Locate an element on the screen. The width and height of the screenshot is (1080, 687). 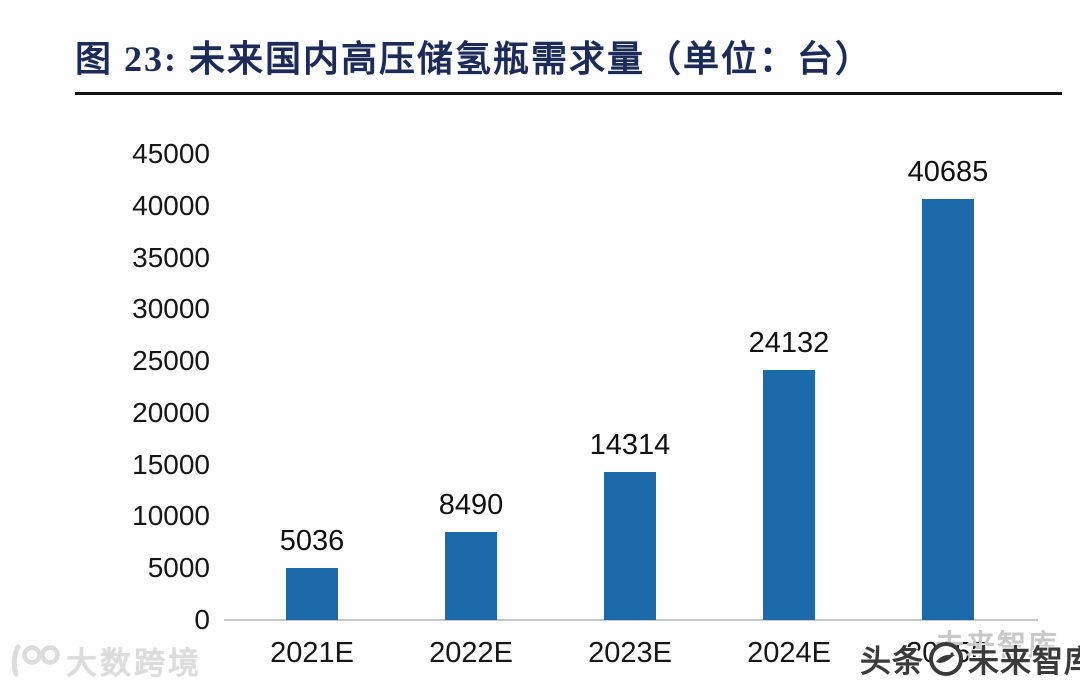
bar-2023E is located at coordinates (630, 546).